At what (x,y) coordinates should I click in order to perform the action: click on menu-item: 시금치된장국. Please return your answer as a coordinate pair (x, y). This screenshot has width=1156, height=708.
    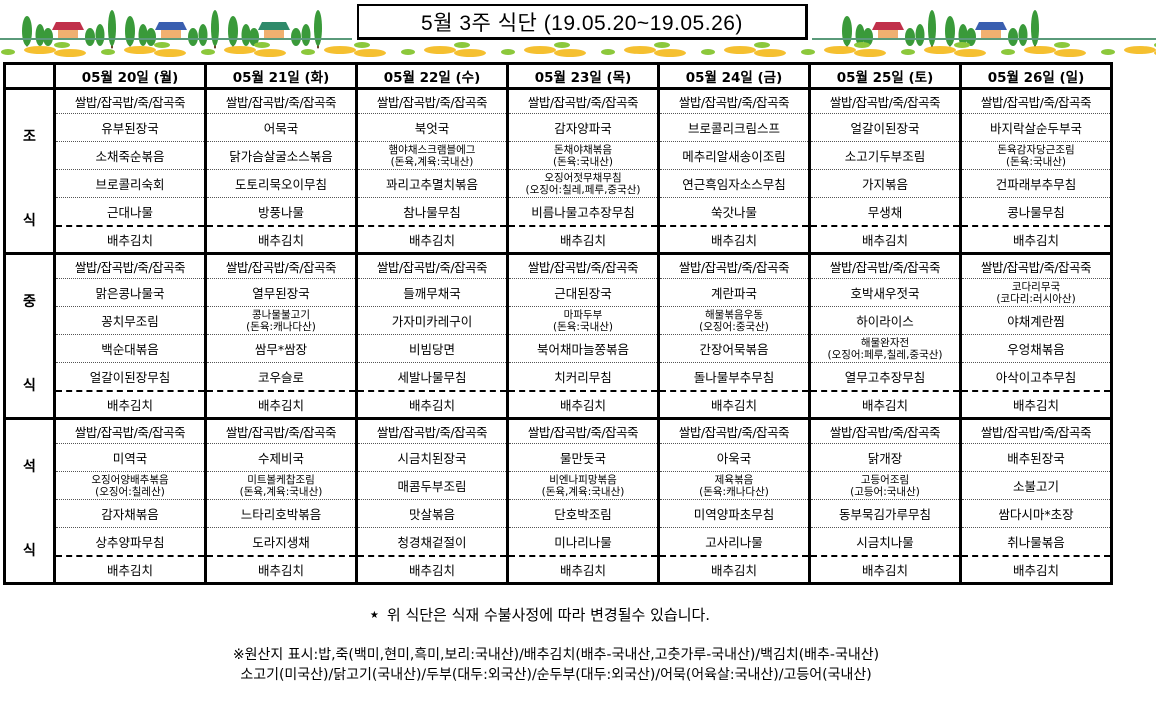
    Looking at the image, I should click on (432, 457).